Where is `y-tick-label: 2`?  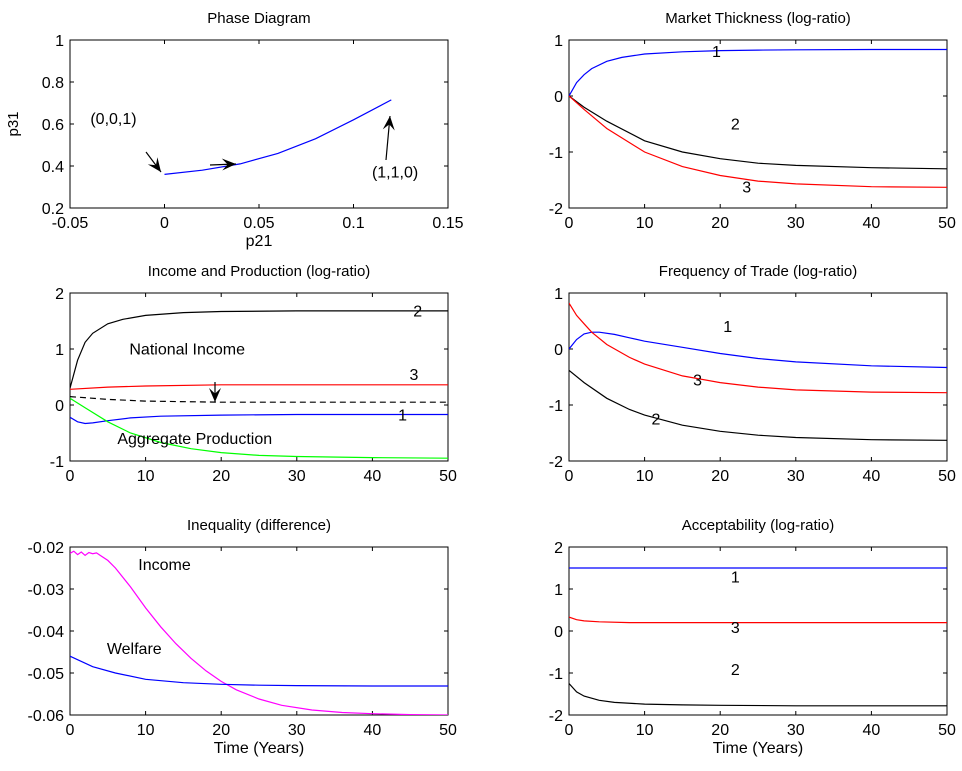
y-tick-label: 2 is located at coordinates (558, 548).